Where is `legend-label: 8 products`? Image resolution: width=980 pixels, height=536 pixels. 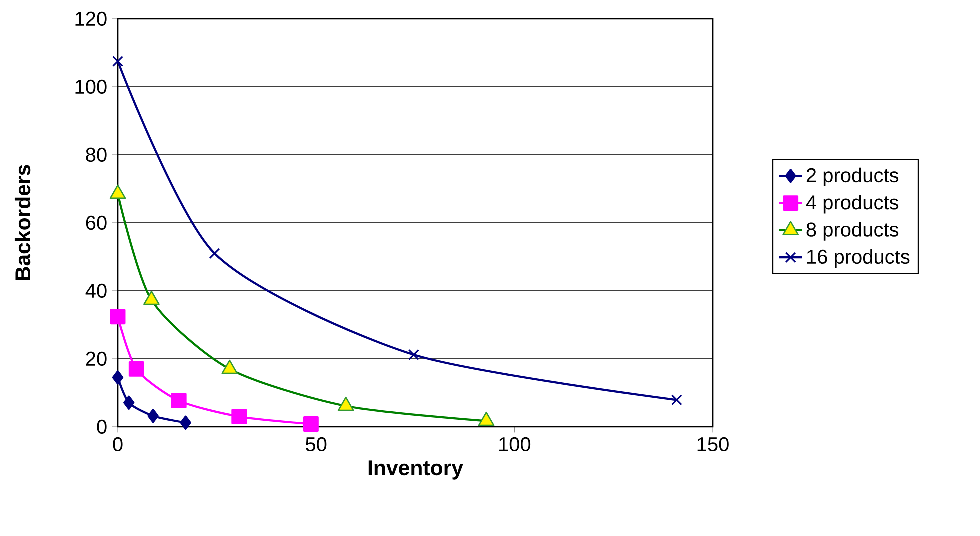
legend-label: 8 products is located at coordinates (852, 231).